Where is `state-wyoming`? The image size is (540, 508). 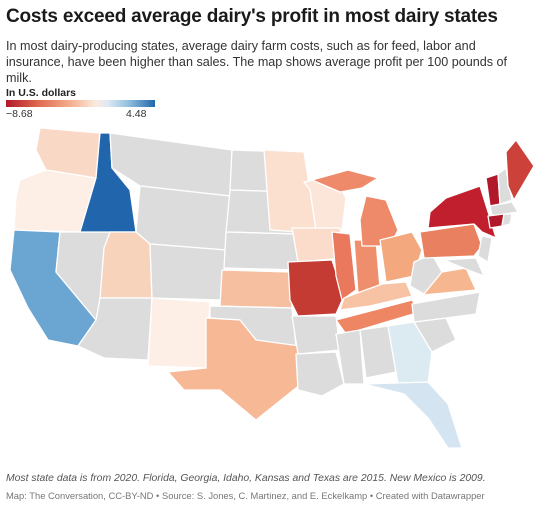 state-wyoming is located at coordinates (183, 218).